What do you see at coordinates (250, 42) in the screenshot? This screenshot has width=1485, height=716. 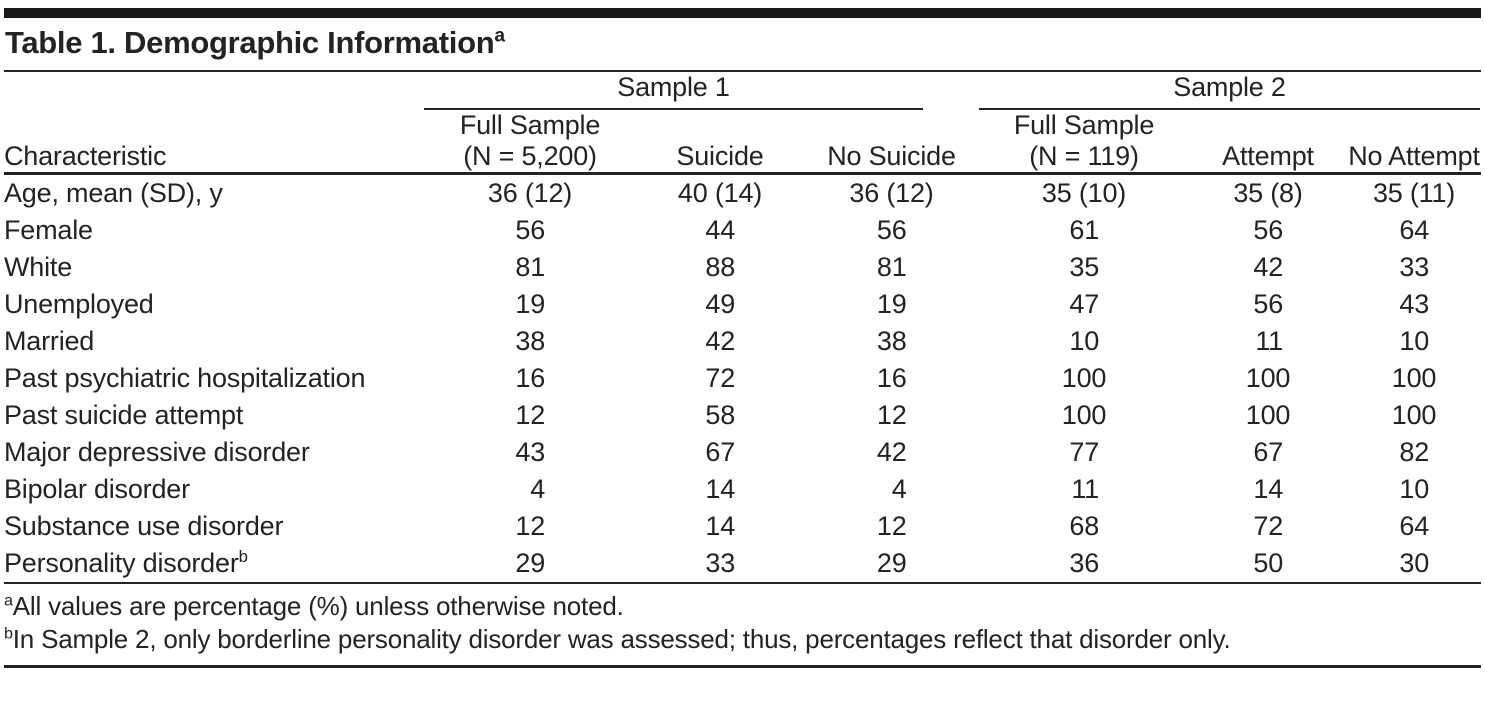 I see `table-title-text: Table 1. Demographic Information` at bounding box center [250, 42].